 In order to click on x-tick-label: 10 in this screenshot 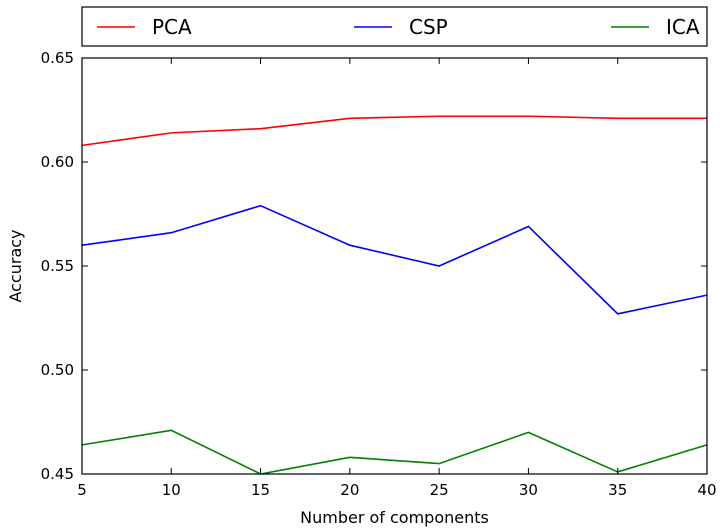, I will do `click(171, 490)`.